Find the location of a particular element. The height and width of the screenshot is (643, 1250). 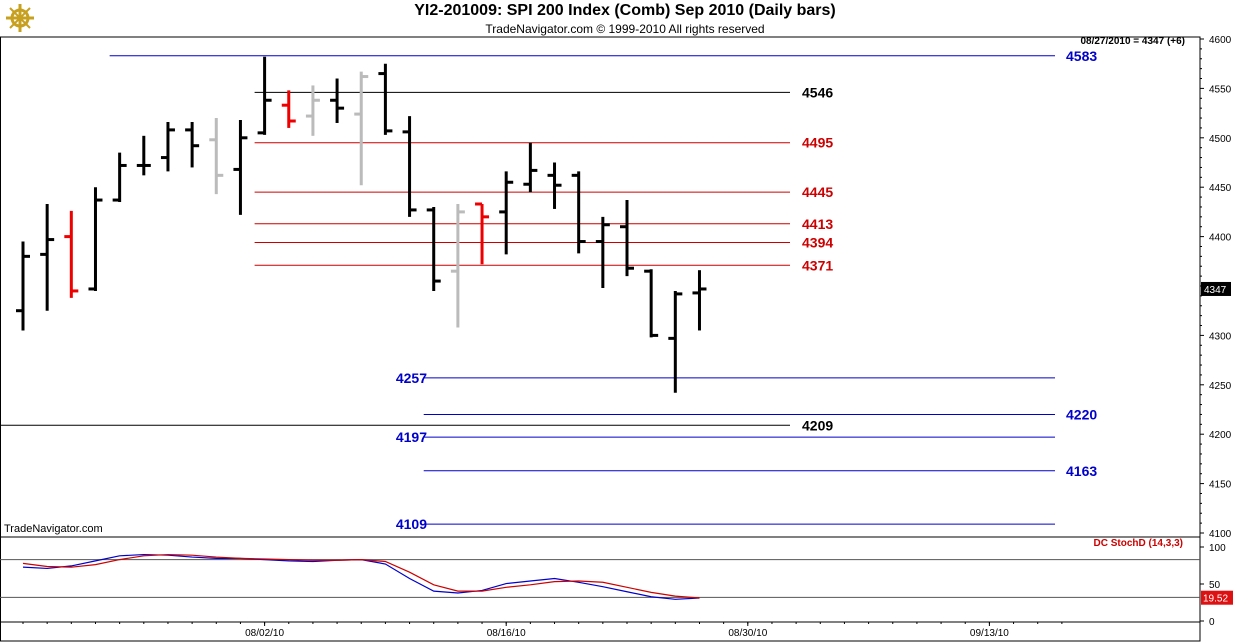

stoch-y-tick-label: 0 is located at coordinates (1212, 622).